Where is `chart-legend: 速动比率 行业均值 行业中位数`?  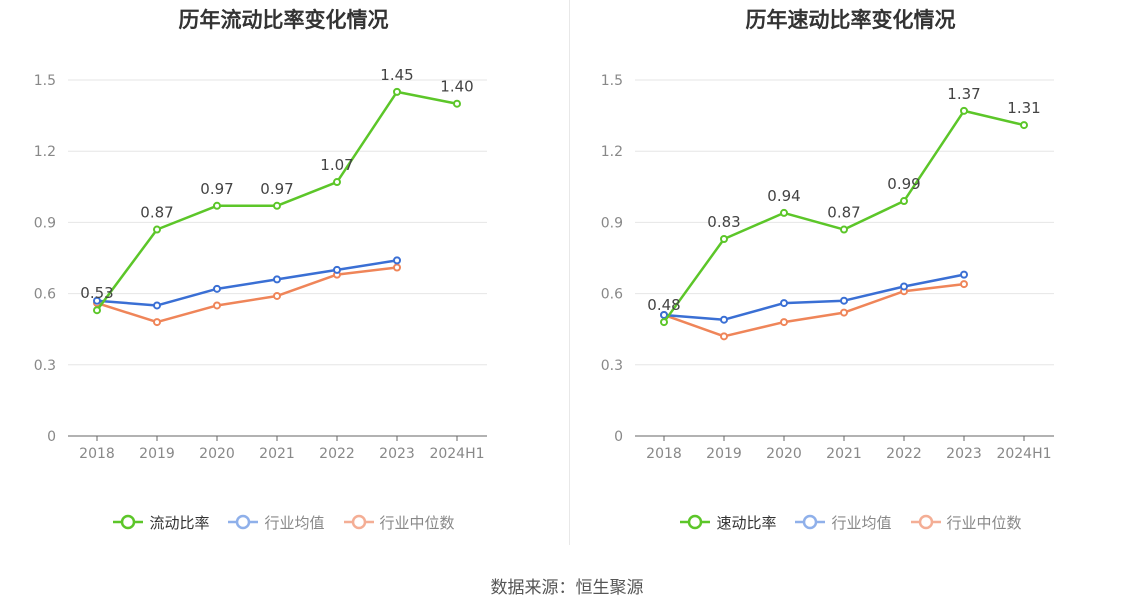
chart-legend: 速动比率 行业均值 行业中位数 is located at coordinates (850, 522).